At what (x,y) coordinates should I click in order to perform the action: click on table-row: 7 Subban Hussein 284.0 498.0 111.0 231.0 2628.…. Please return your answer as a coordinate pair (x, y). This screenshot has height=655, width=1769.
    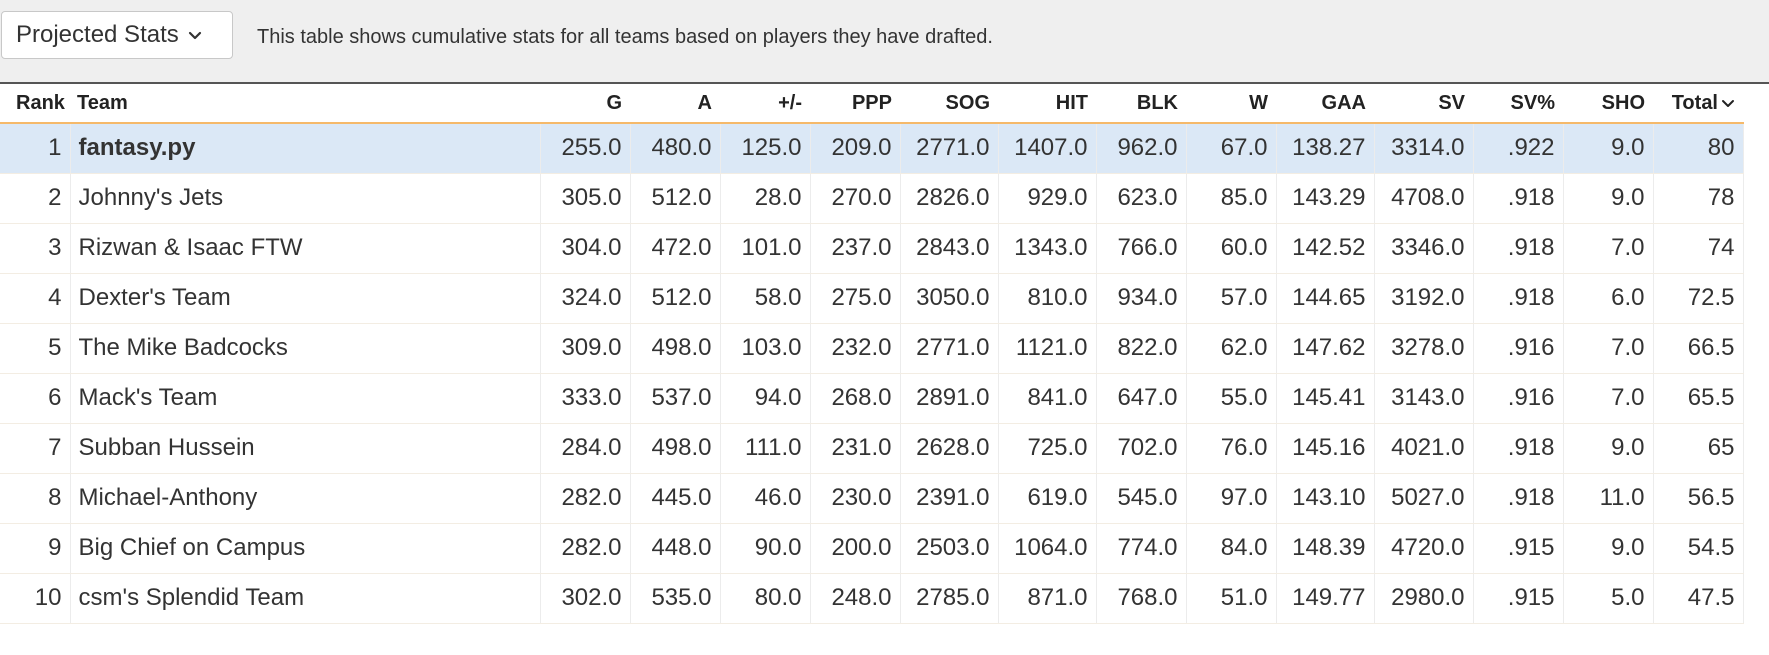
    Looking at the image, I should click on (872, 448).